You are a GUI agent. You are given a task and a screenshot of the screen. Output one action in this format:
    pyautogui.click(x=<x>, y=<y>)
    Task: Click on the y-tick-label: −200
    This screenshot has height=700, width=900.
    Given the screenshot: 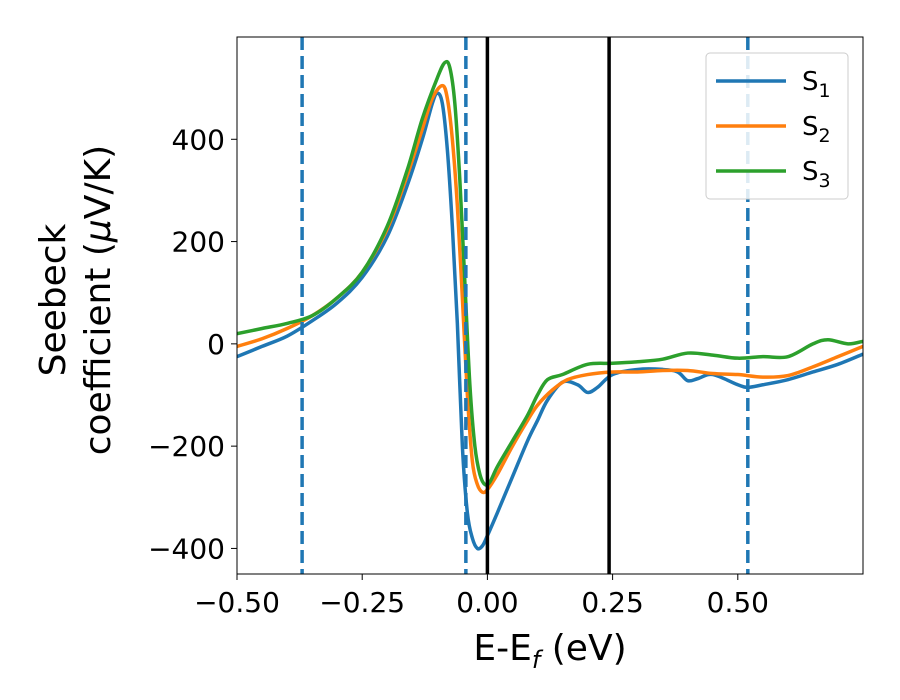 What is the action you would take?
    pyautogui.click(x=186, y=446)
    